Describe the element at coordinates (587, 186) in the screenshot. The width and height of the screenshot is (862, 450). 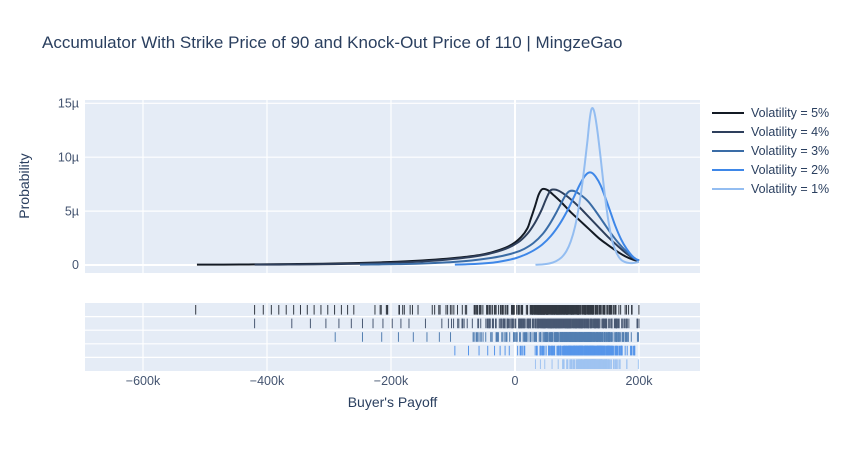
I see `kde-curve-1pct` at that location.